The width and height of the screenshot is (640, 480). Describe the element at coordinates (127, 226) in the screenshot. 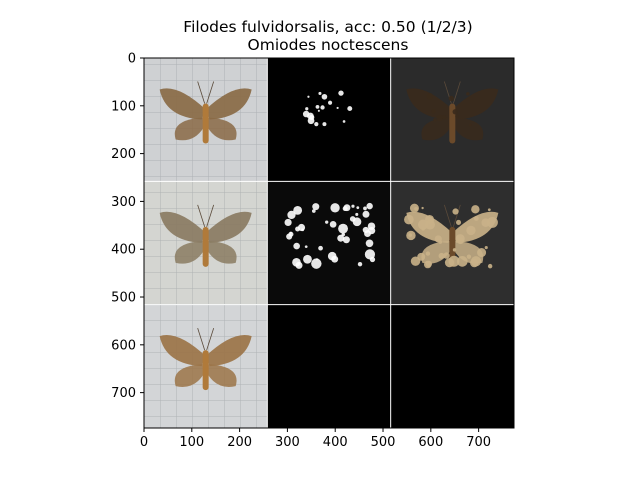

I see `y-axis: 0 100 200 300 400 500 600 700` at that location.